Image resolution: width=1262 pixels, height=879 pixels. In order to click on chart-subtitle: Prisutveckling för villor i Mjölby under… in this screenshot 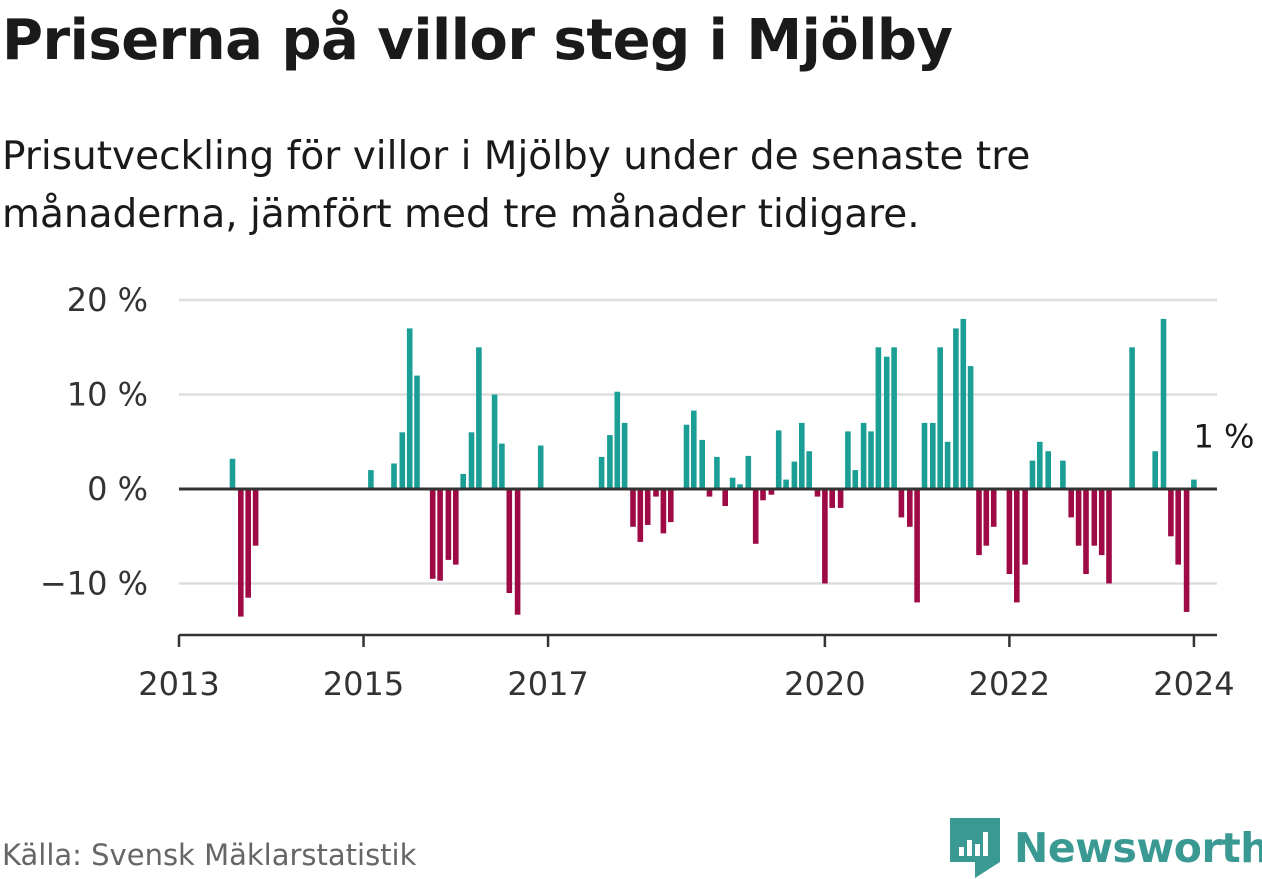, I will do `click(516, 185)`.